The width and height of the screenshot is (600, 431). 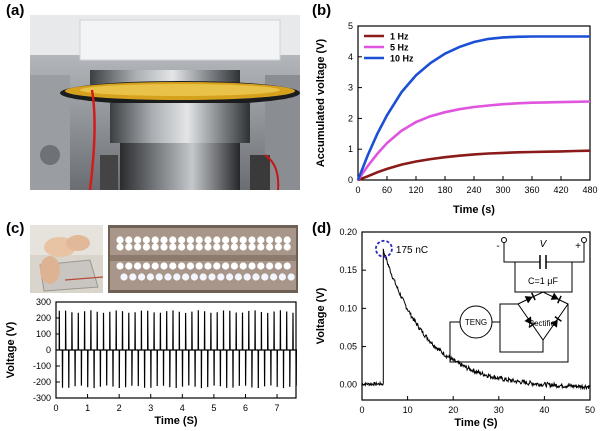 What do you see at coordinates (245, 408) in the screenshot?
I see `x-tick-label: 6` at bounding box center [245, 408].